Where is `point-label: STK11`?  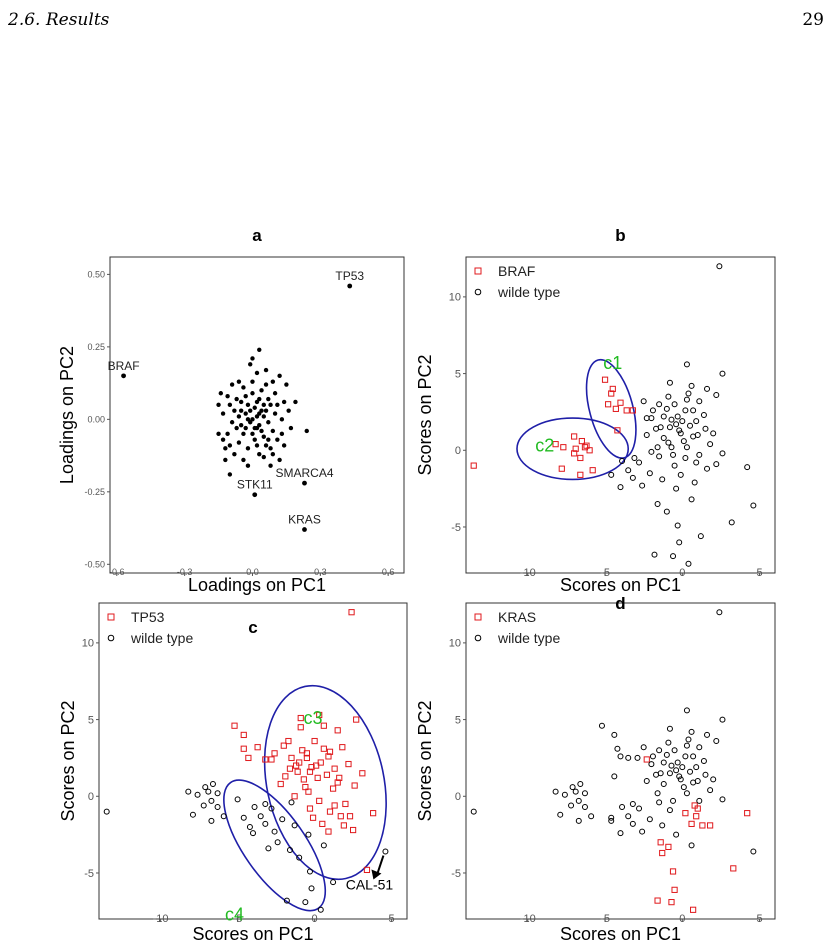
point-label: STK11 is located at coordinates (255, 485).